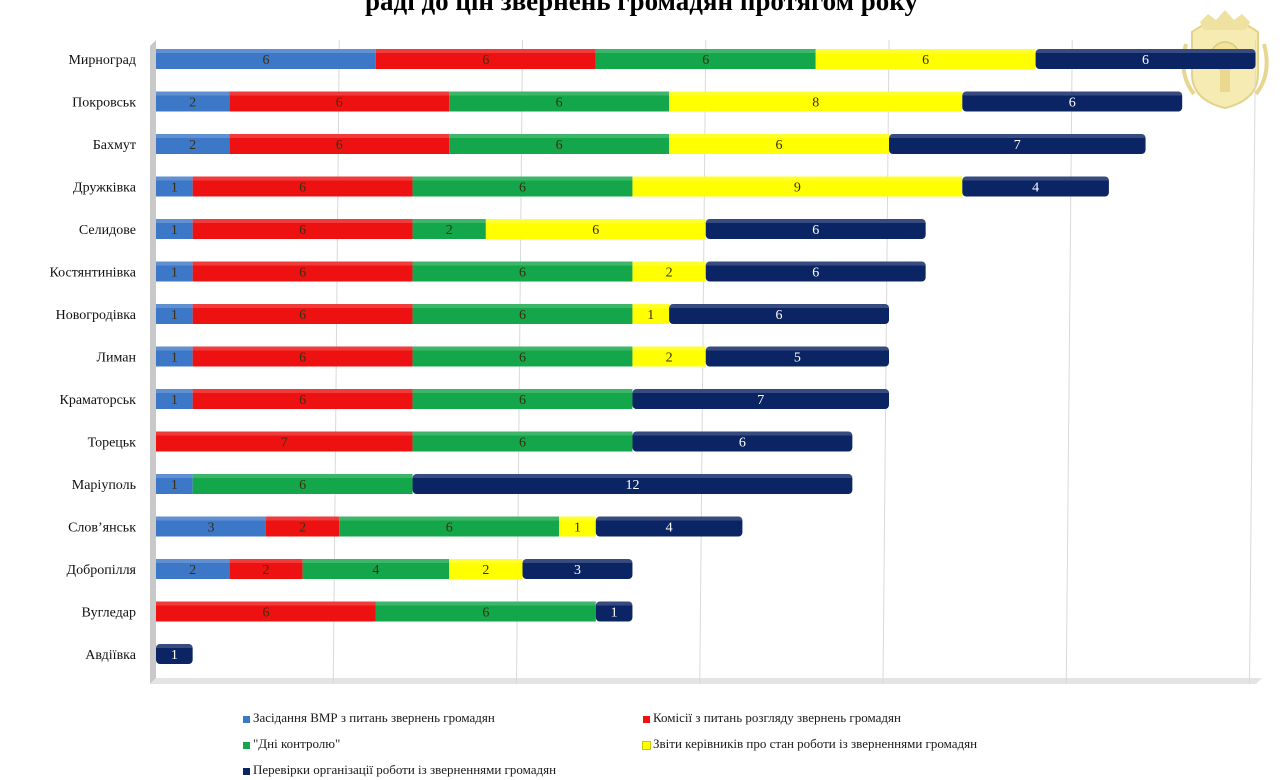 The width and height of the screenshot is (1283, 780). Describe the element at coordinates (110, 655) in the screenshot. I see `category-label: Авдіївка` at that location.